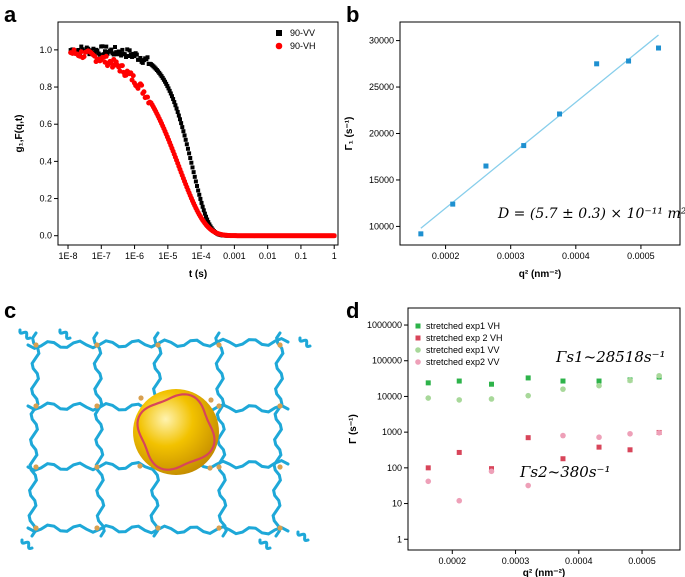 The image size is (685, 577). Describe the element at coordinates (387, 361) in the screenshot. I see `chart-d-ytick-label: 100000` at that location.